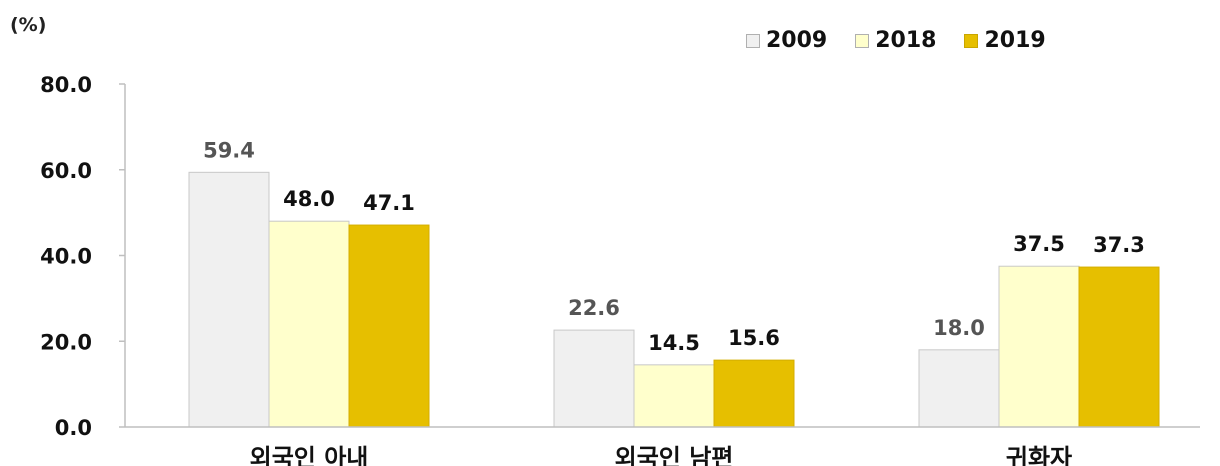 The width and height of the screenshot is (1220, 466). I want to click on y-tick-label: 80.0, so click(66, 85).